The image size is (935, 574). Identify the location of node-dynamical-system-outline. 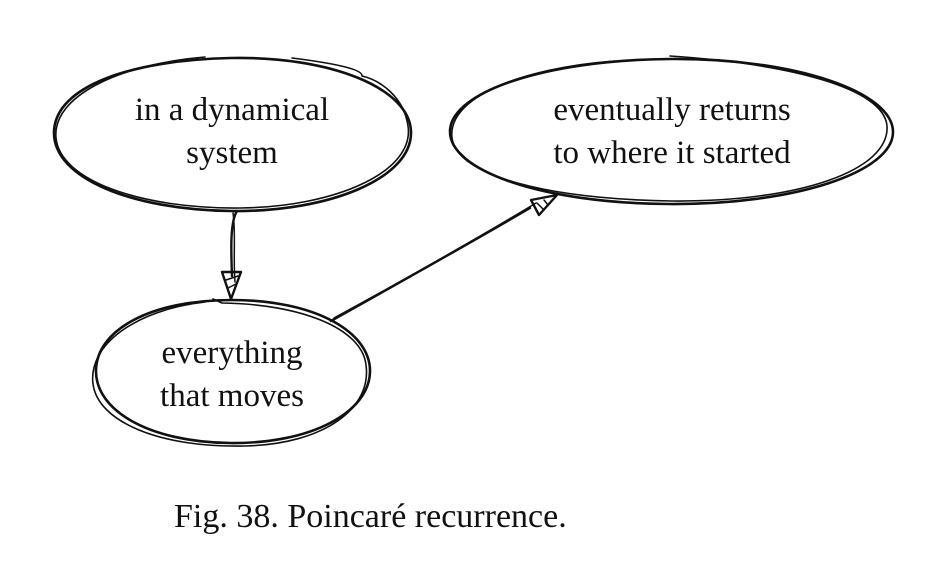
(232, 134).